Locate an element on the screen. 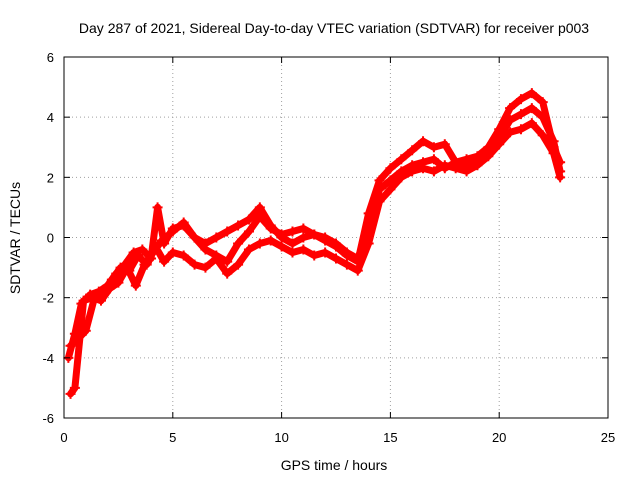 The height and width of the screenshot is (480, 640). x-tick-label: 15 is located at coordinates (390, 437).